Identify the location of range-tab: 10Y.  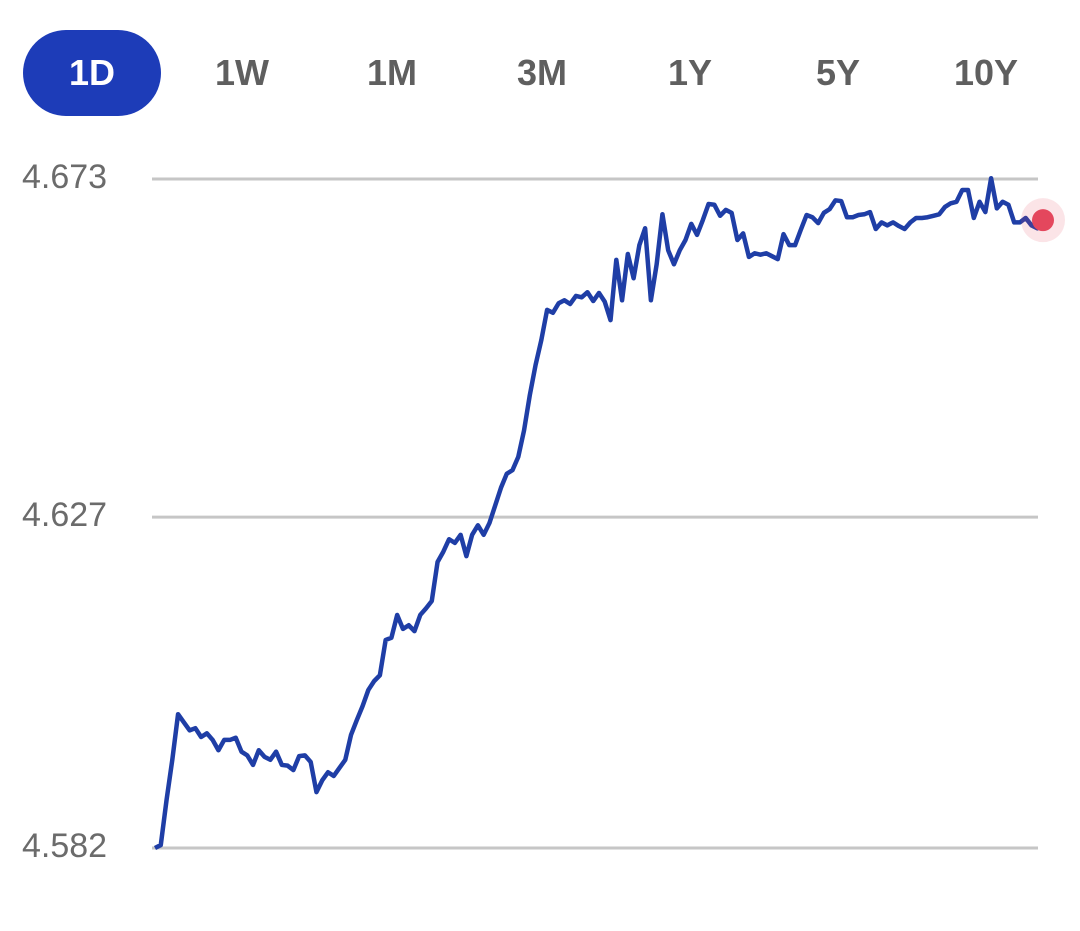
(986, 72).